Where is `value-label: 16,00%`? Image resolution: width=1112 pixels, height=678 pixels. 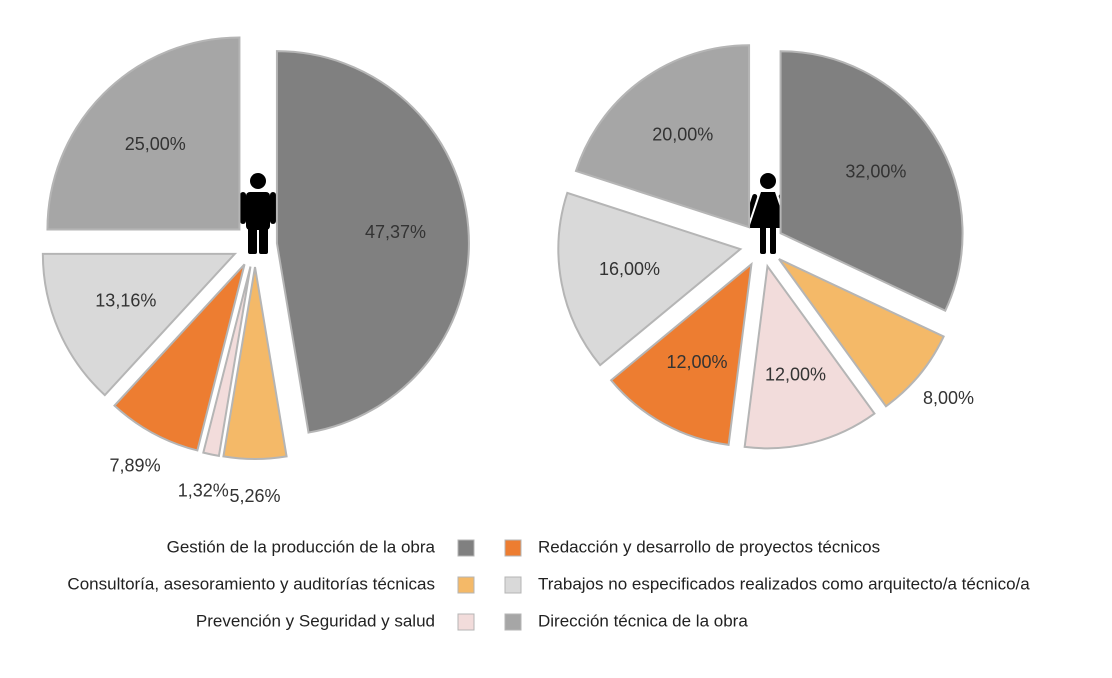
value-label: 16,00% is located at coordinates (629, 269).